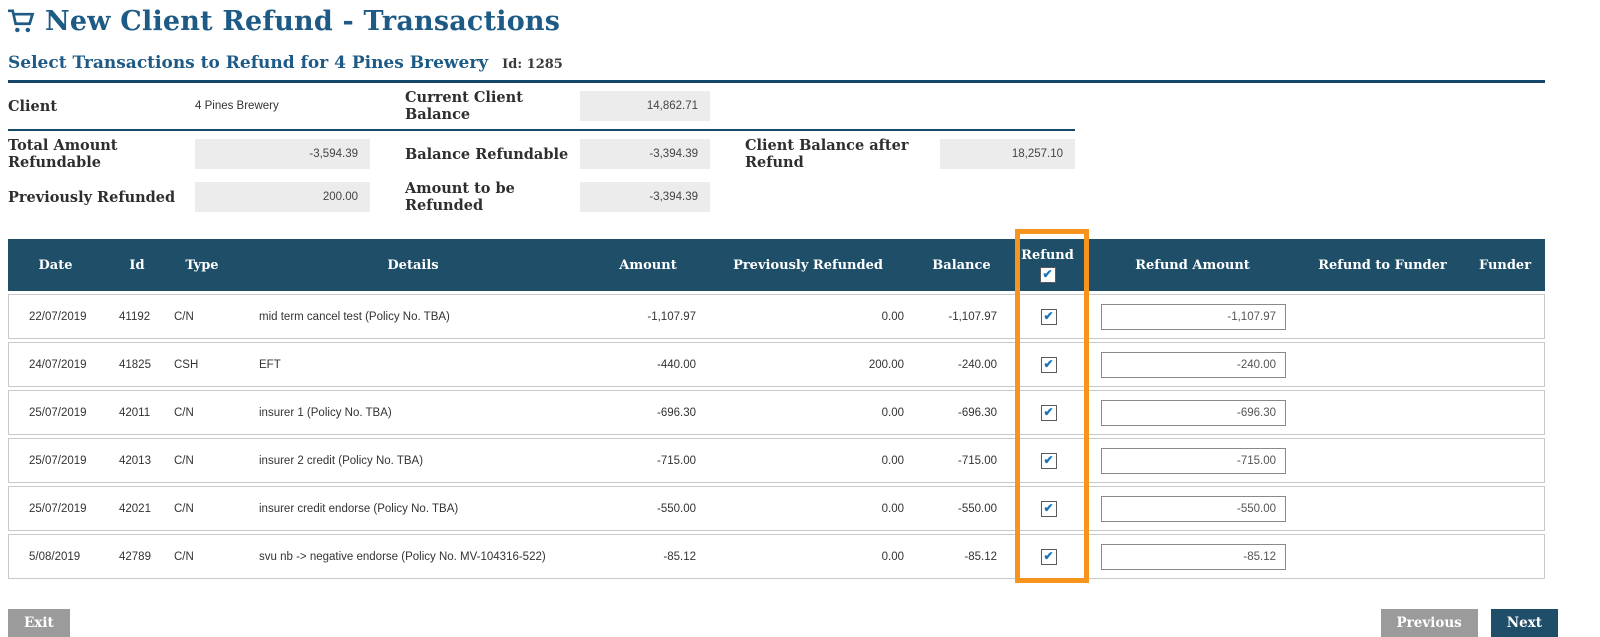  I want to click on cell-balance: -1,107.97, so click(972, 316).